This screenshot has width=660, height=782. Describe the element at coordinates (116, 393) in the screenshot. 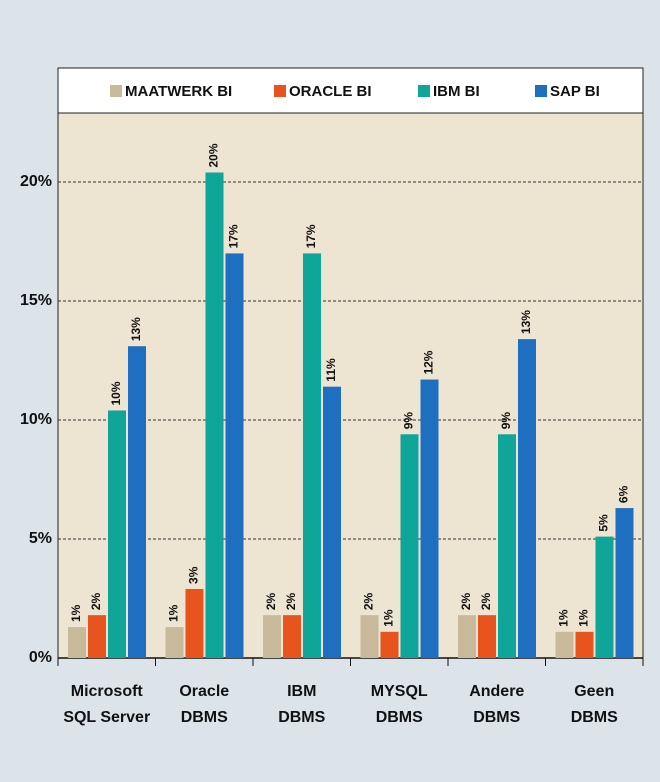

I see `value-label: 10%` at that location.